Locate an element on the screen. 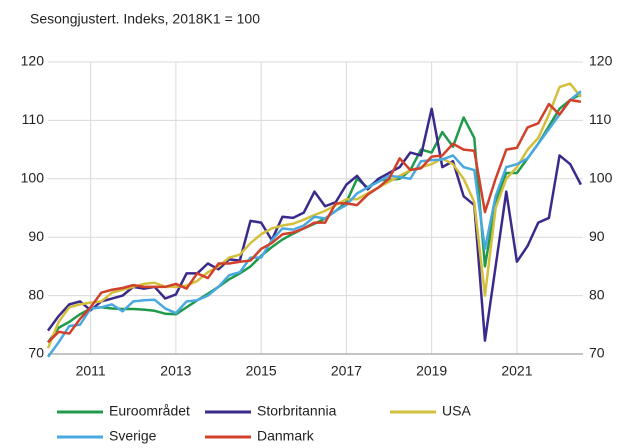 This screenshot has width=626, height=448. legend-label: Sverige is located at coordinates (133, 436).